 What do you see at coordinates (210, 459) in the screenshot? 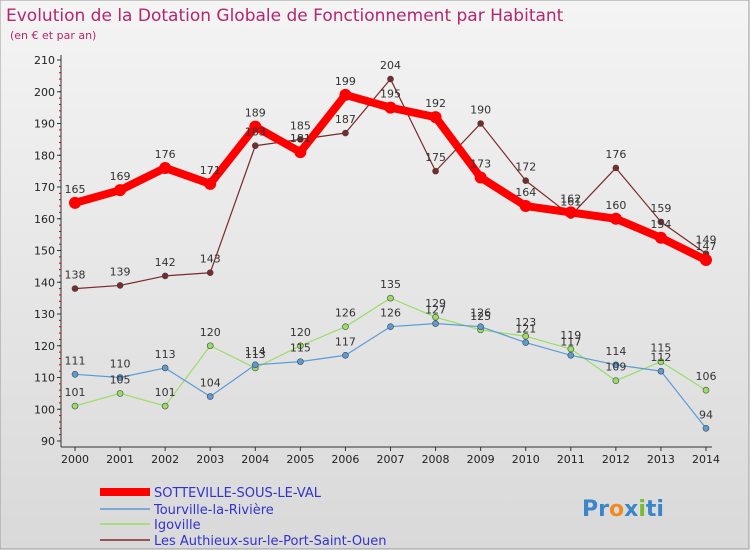
I see `x-tick-label: 2003` at bounding box center [210, 459].